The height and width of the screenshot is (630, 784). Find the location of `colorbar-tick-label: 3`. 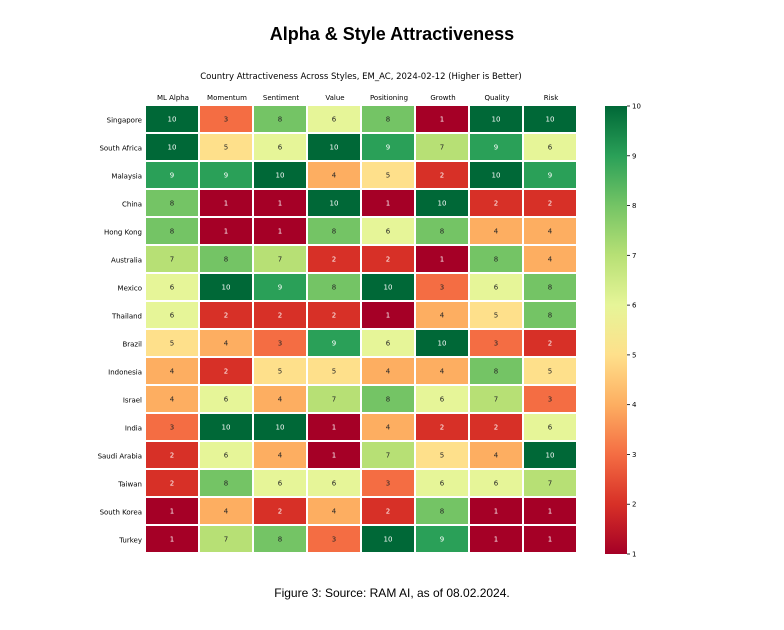

colorbar-tick-label: 3 is located at coordinates (634, 455).